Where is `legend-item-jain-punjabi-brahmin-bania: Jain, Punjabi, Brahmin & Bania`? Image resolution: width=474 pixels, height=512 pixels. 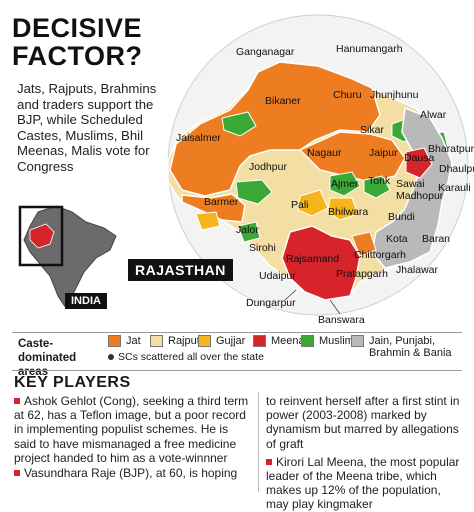 legend-item-jain-punjabi-brahmin-bania: Jain, Punjabi, Brahmin & Bania is located at coordinates (408, 347).